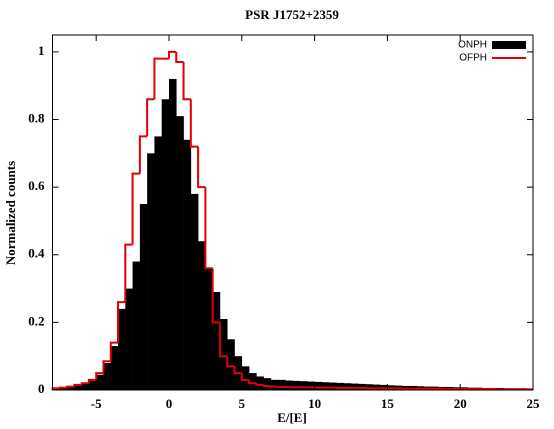 The width and height of the screenshot is (554, 429). What do you see at coordinates (96, 403) in the screenshot?
I see `x-tick-label: -5` at bounding box center [96, 403].